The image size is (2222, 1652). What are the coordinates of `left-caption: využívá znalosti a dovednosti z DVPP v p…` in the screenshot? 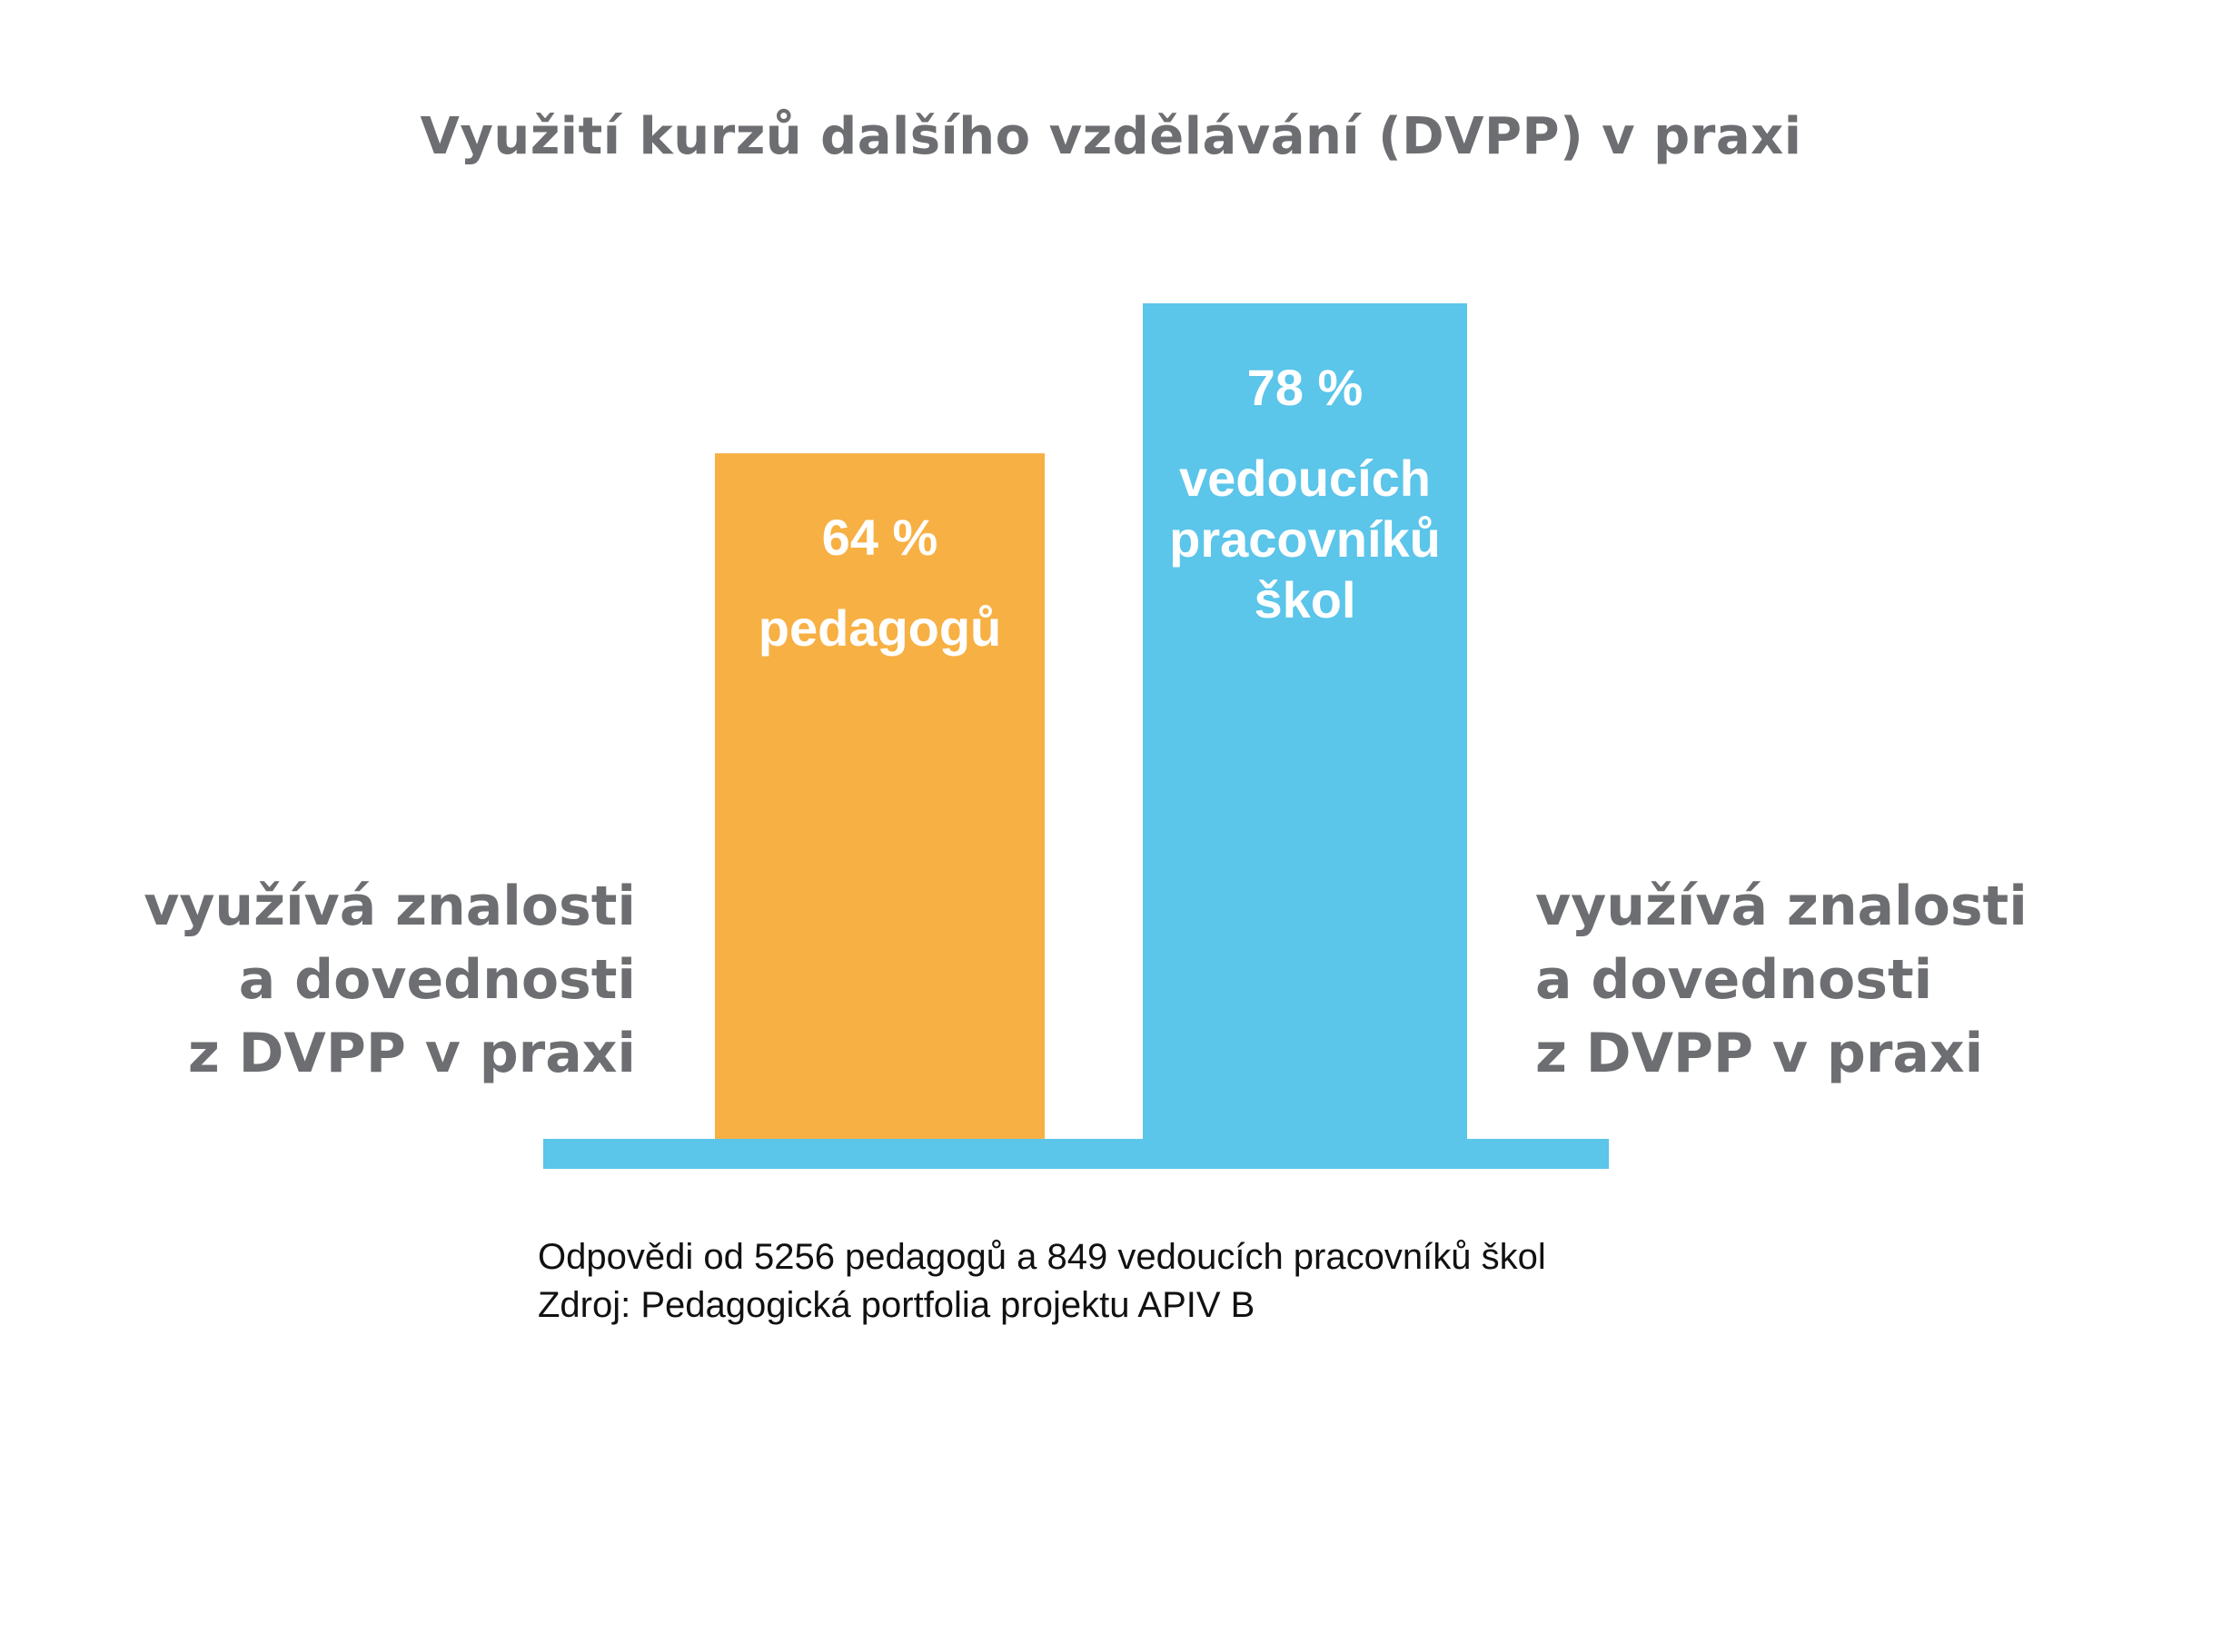 It's located at (390, 980).